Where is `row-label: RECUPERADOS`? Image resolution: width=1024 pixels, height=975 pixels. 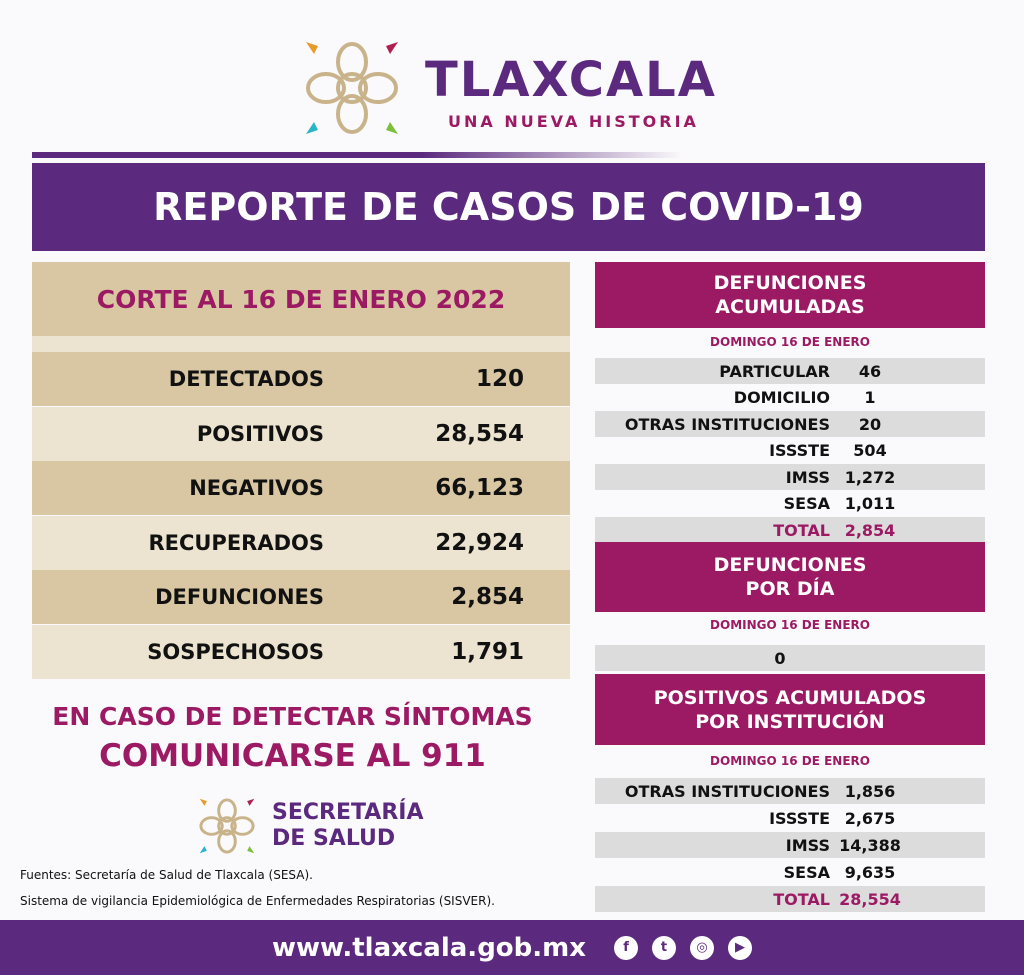
row-label: RECUPERADOS is located at coordinates (236, 542).